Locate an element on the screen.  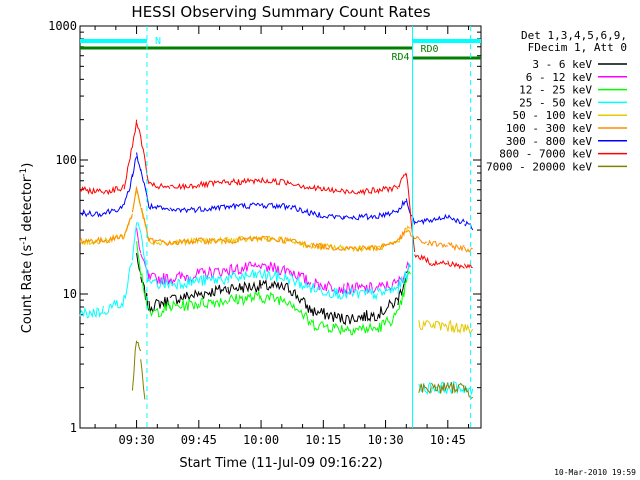
x-tick-label-5: 10:45 is located at coordinates (448, 440).